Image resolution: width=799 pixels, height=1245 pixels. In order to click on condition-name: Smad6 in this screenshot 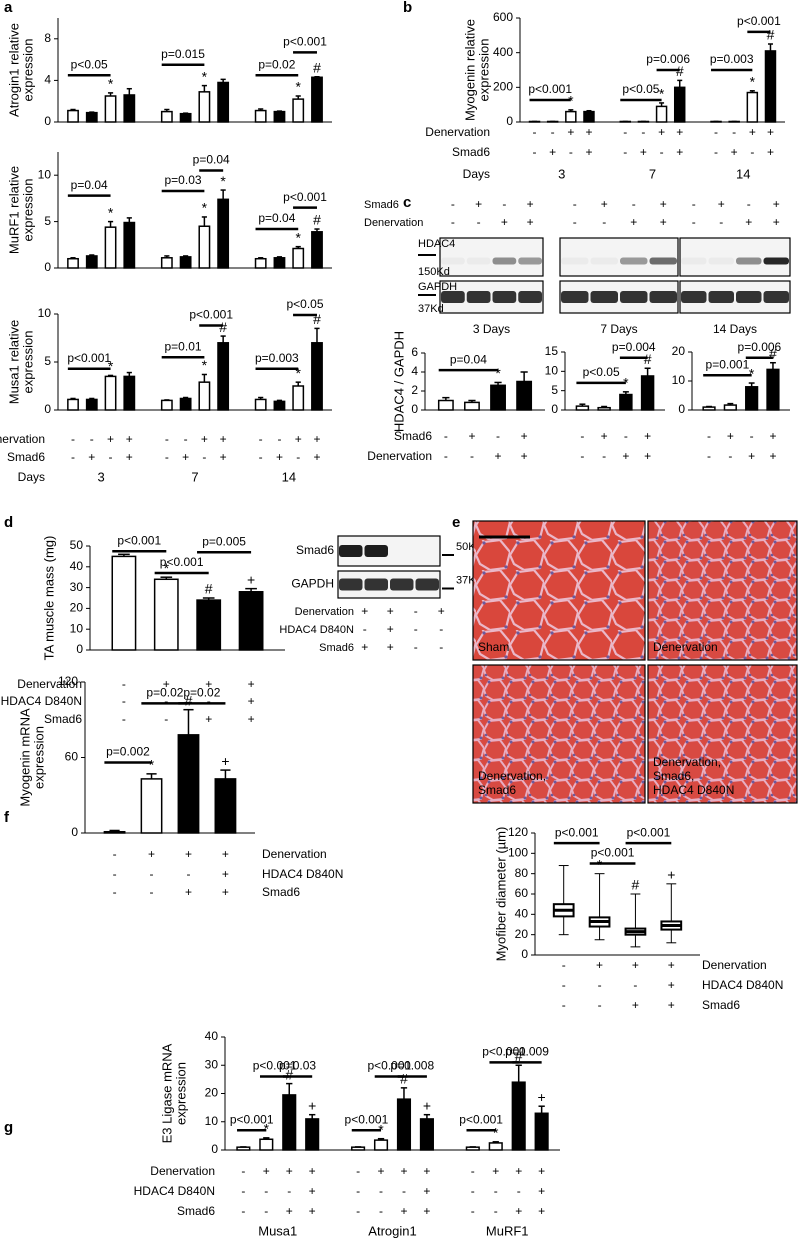, I will do `click(281, 892)`.